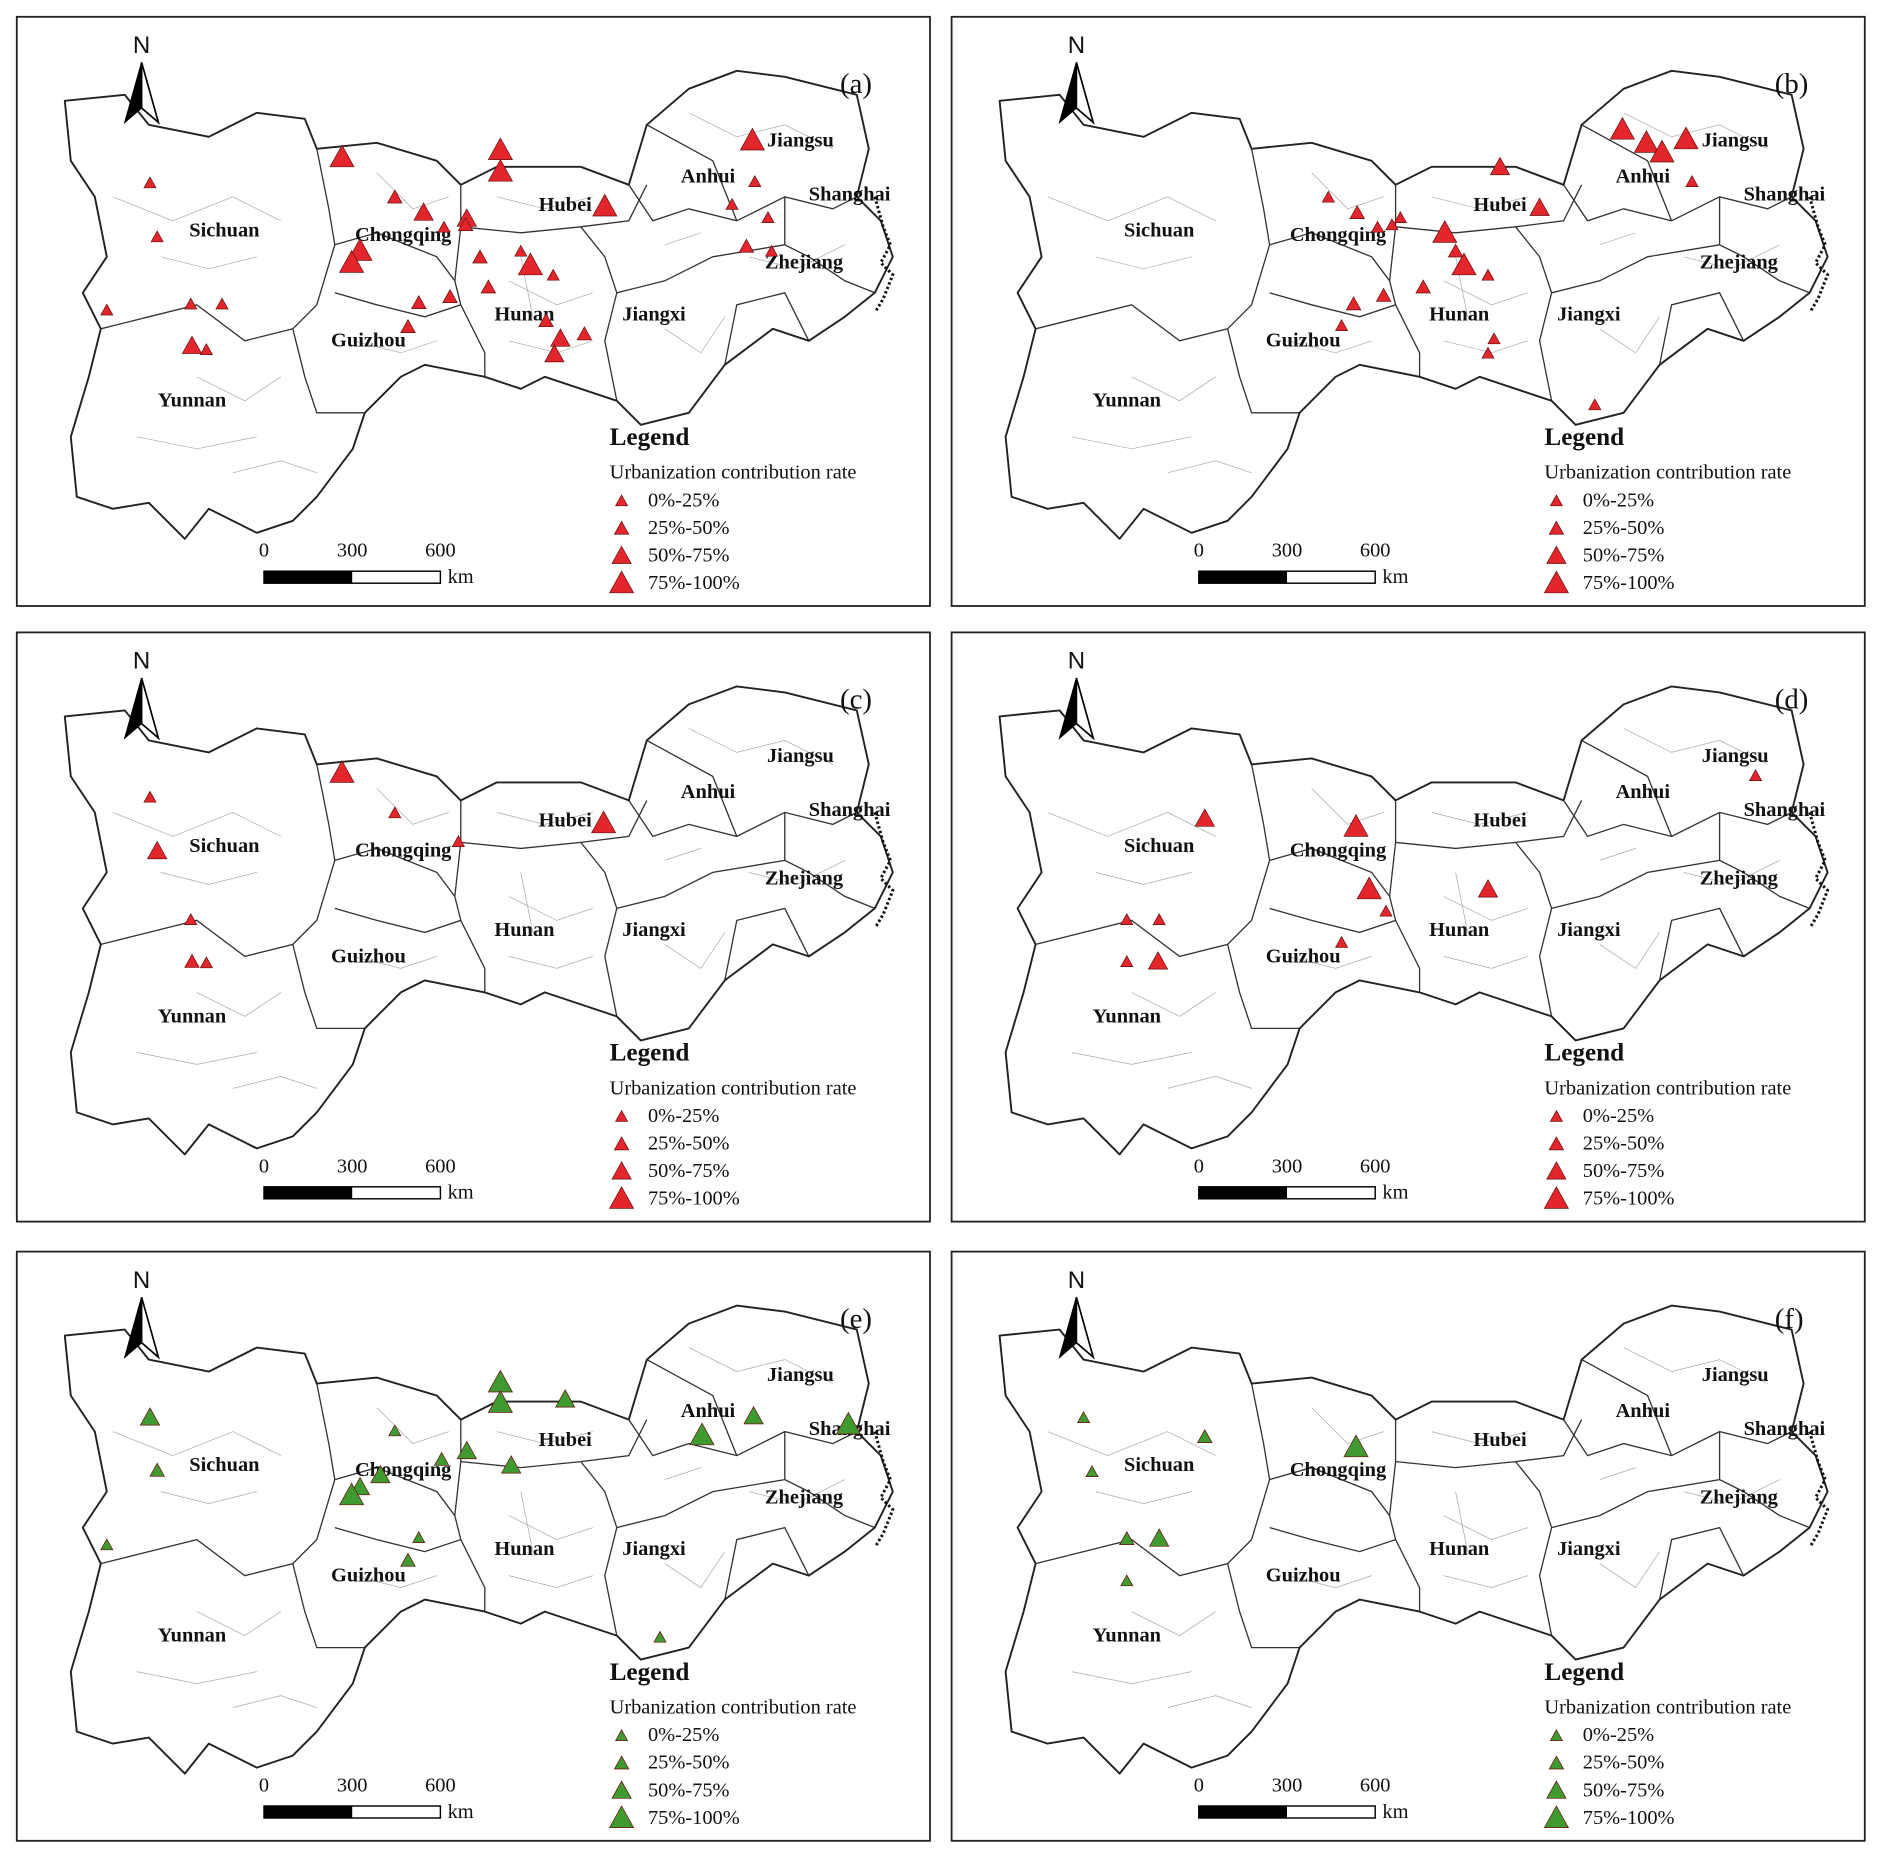  What do you see at coordinates (1819, 1489) in the screenshot?
I see `coastline` at bounding box center [1819, 1489].